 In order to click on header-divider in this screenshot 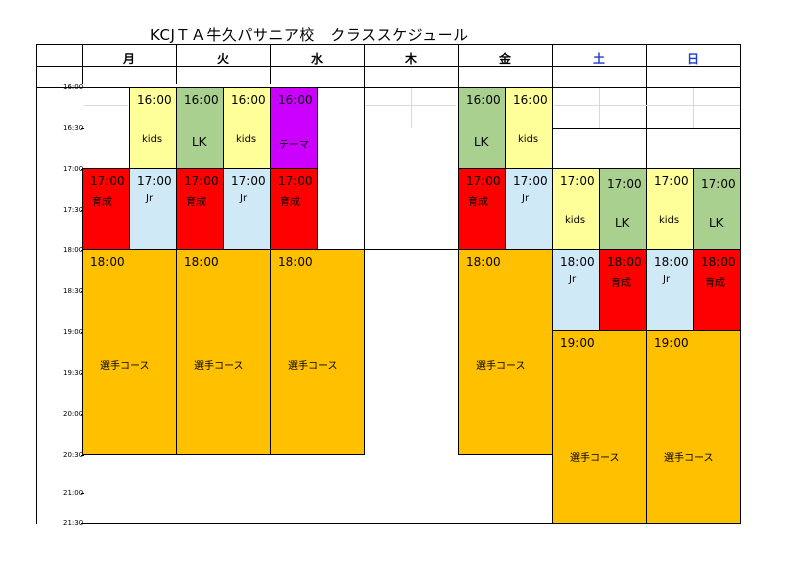, I will do `click(388, 66)`.